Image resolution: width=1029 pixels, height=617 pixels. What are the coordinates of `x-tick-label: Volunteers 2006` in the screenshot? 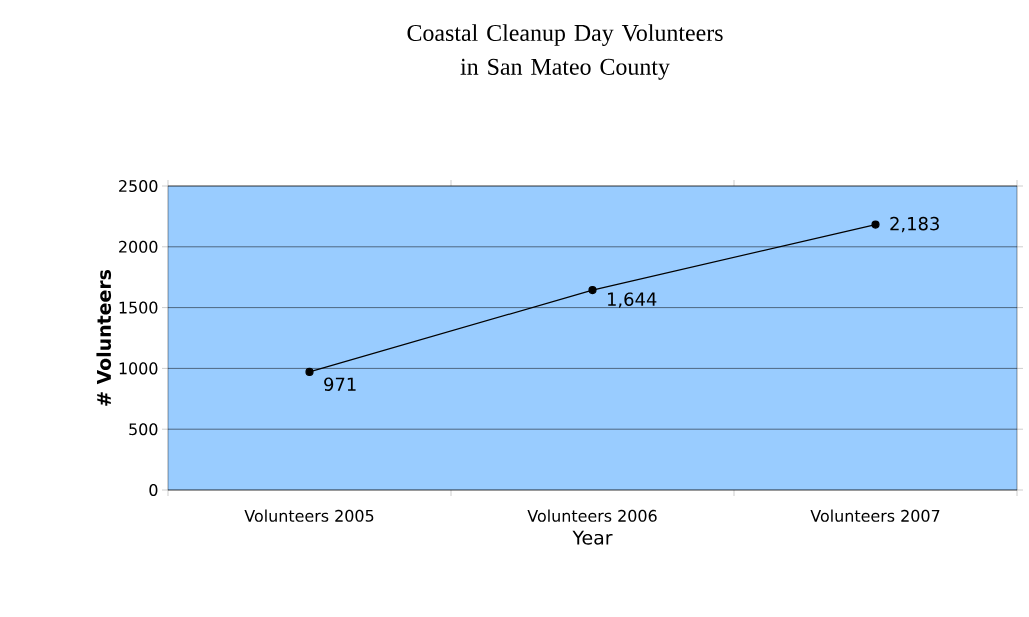 It's located at (592, 515).